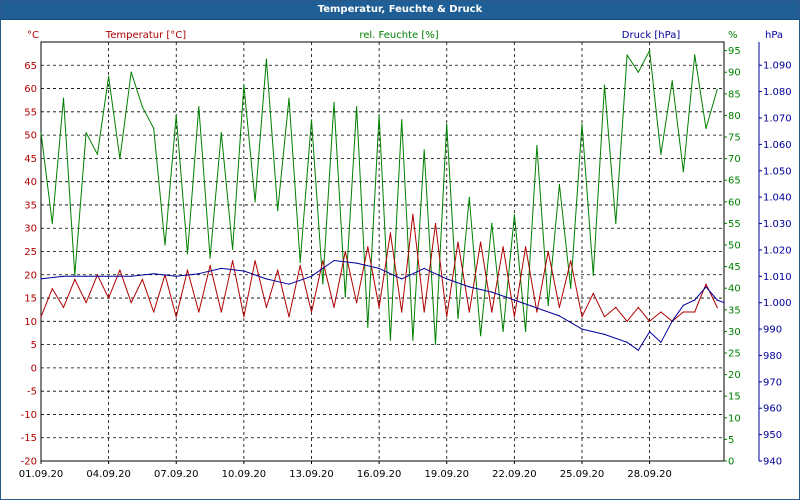  Describe the element at coordinates (32, 392) in the screenshot. I see `y-tick-label-temperature: -5` at that location.